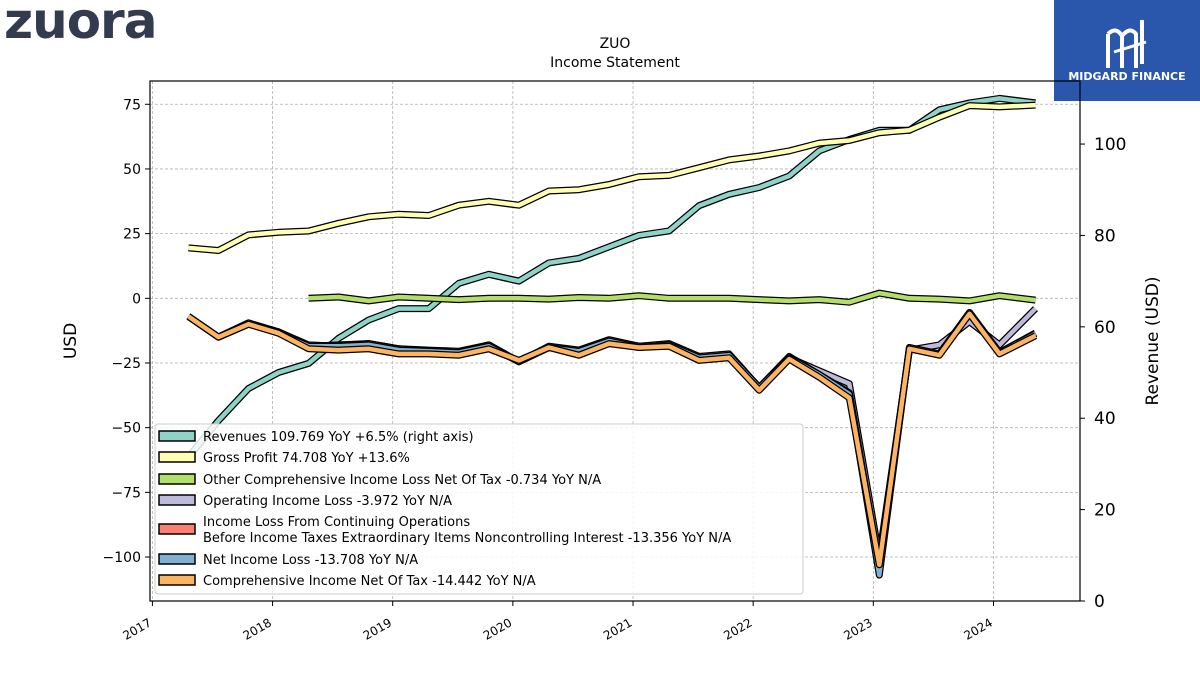  Describe the element at coordinates (122, 558) in the screenshot. I see `y-tick-label: −100` at that location.